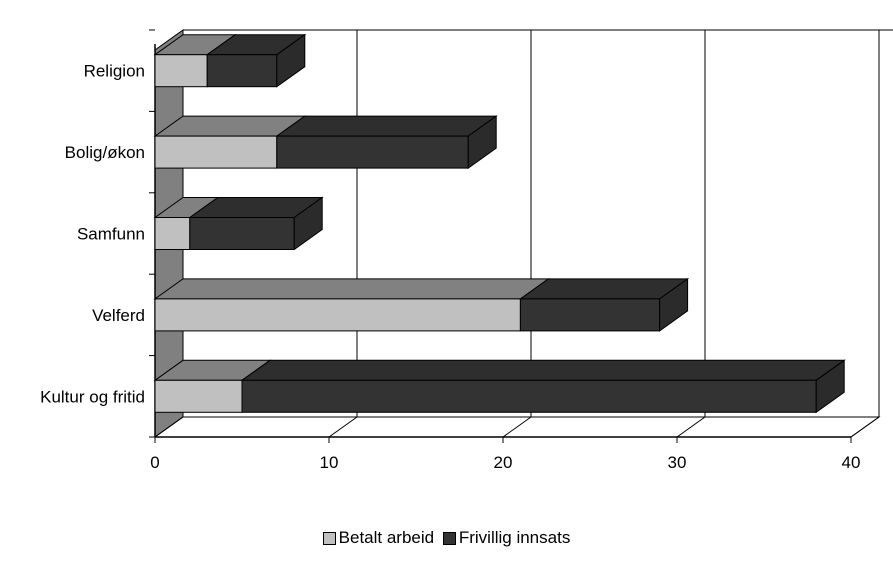 The width and height of the screenshot is (893, 561). I want to click on legend-item-betalt: Betalt arbeid, so click(378, 538).